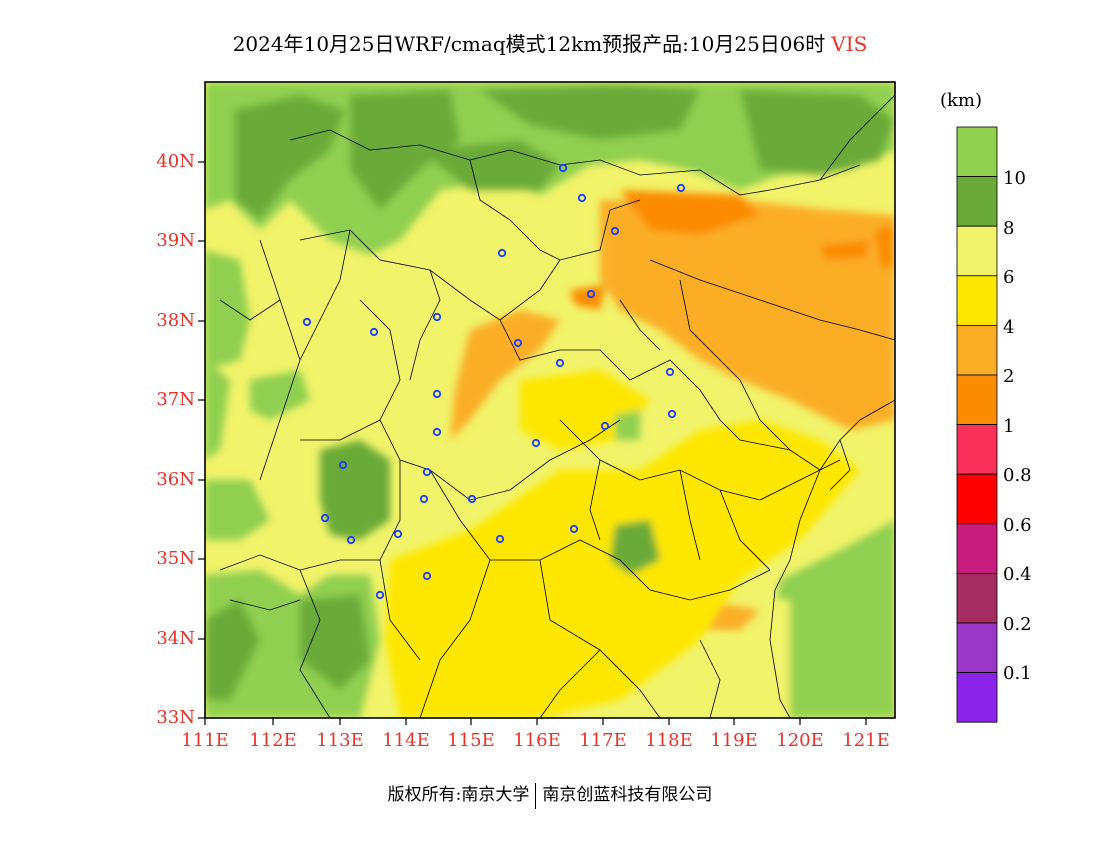 The image size is (1100, 850). Describe the element at coordinates (340, 740) in the screenshot. I see `lon-label-113e: 113E` at that location.